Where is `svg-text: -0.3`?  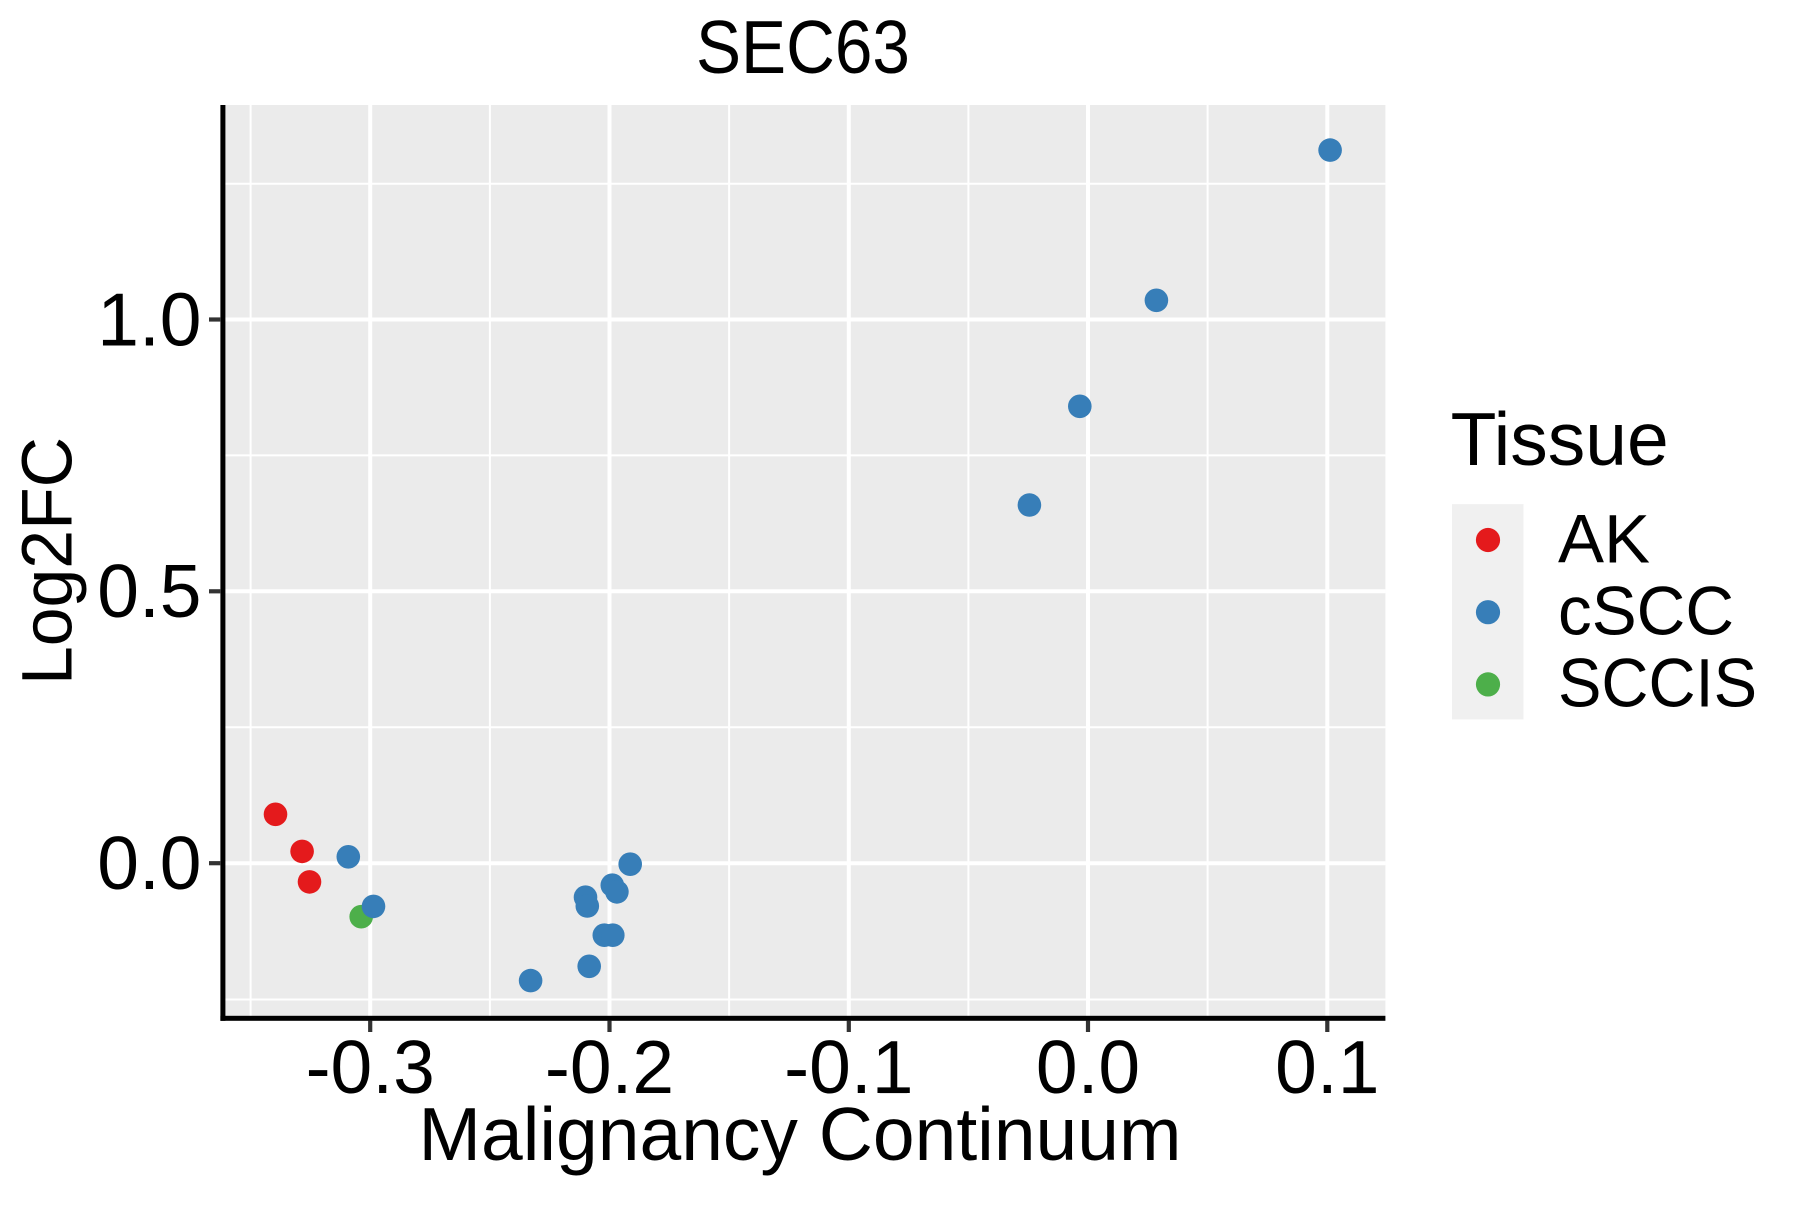
svg-text: -0.3 is located at coordinates (370, 1067).